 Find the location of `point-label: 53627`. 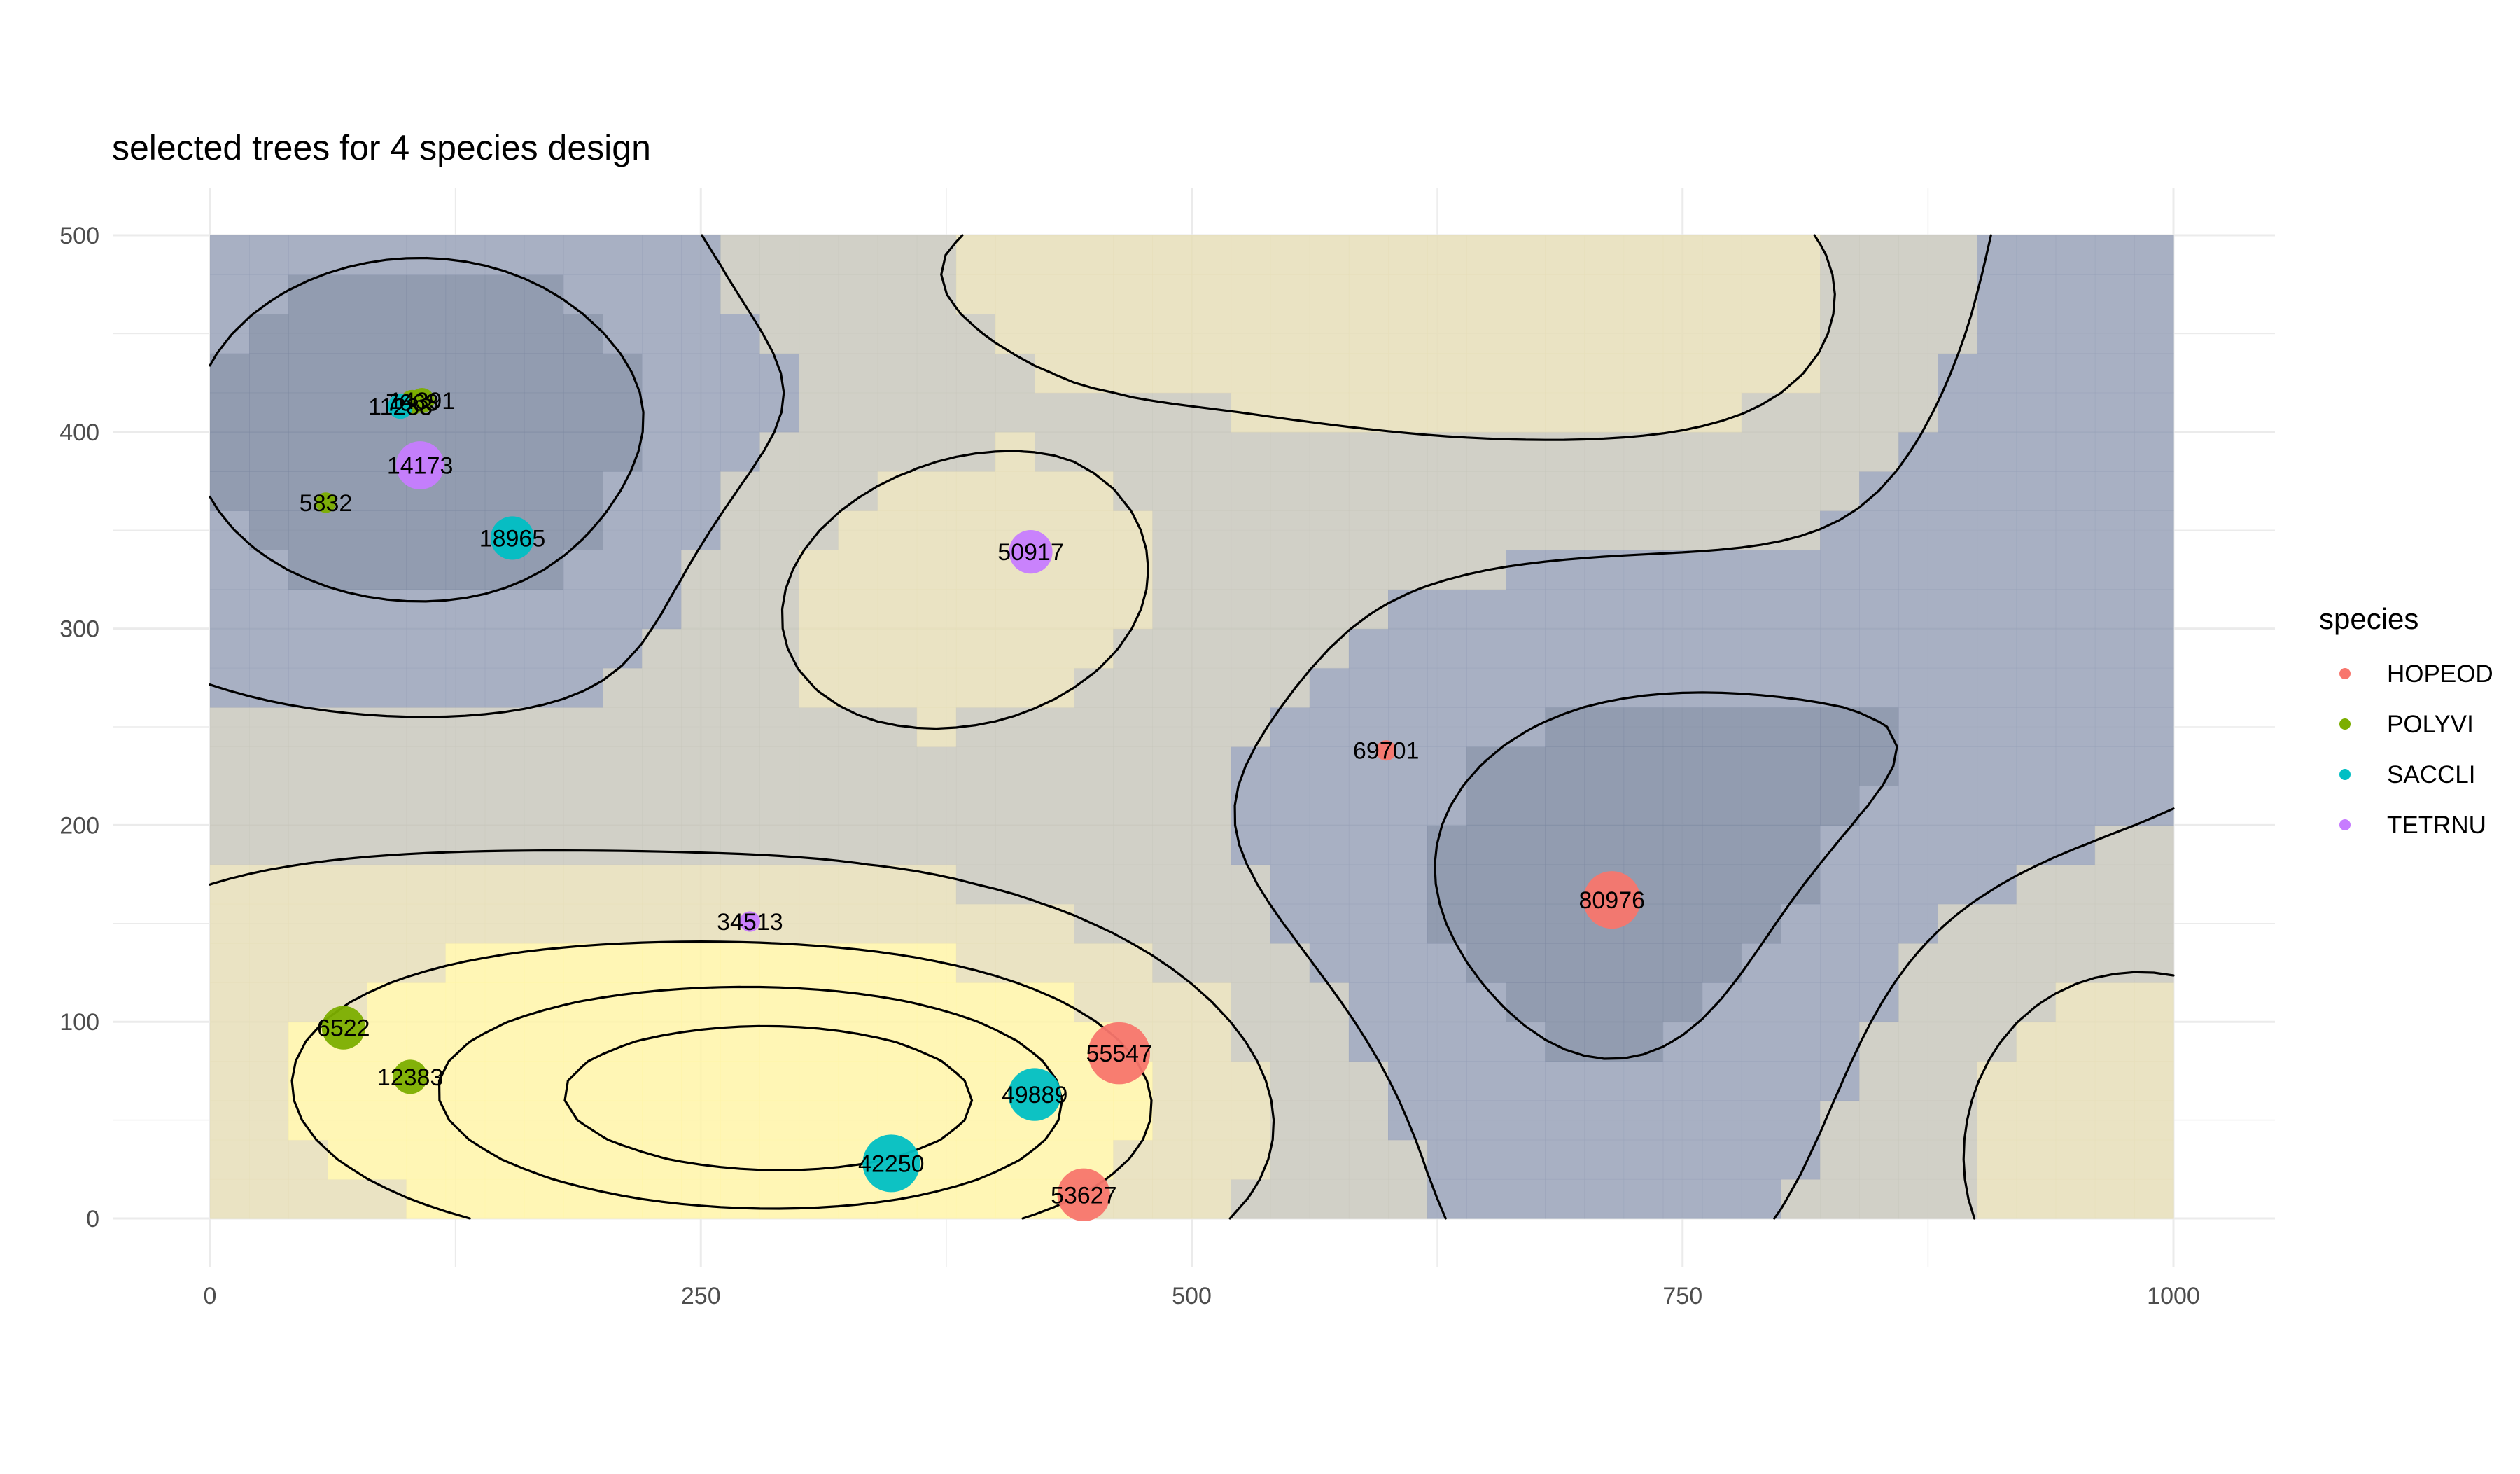

point-label: 53627 is located at coordinates (1084, 1195).